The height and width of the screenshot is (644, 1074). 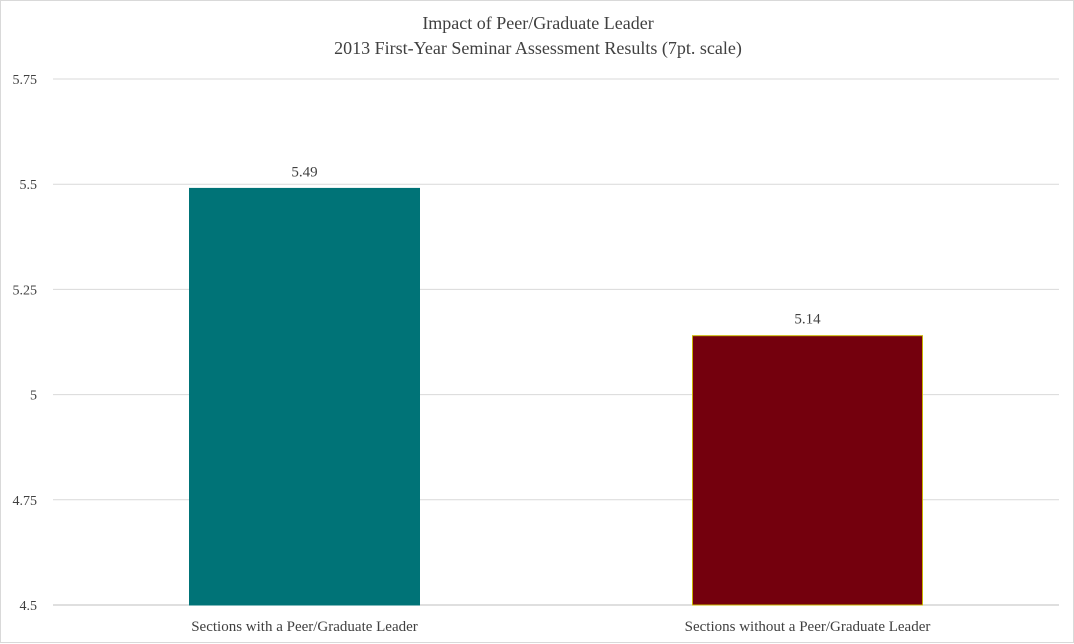 I want to click on y-tick-label: 5.5, so click(x=29, y=185).